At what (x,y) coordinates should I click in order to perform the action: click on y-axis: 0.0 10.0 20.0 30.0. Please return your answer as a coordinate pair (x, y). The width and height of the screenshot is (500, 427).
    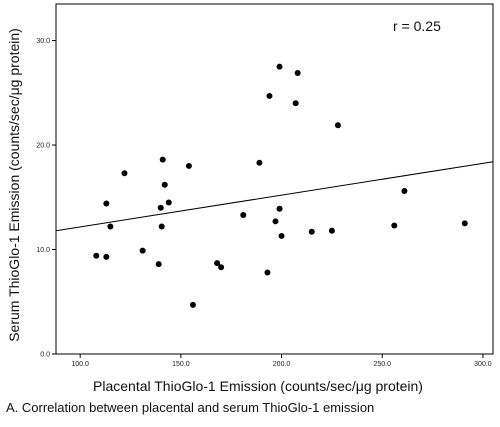
    Looking at the image, I should click on (46, 198).